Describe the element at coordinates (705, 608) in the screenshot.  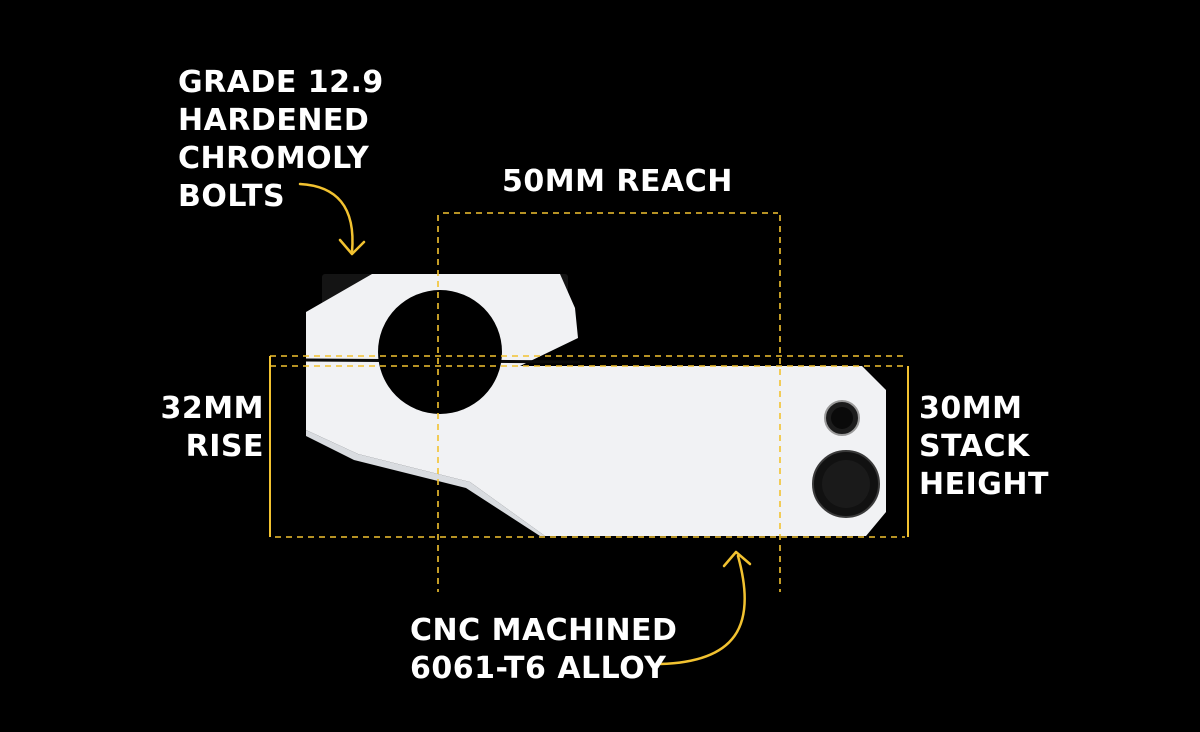
I see `curved-arrow-up-icon` at that location.